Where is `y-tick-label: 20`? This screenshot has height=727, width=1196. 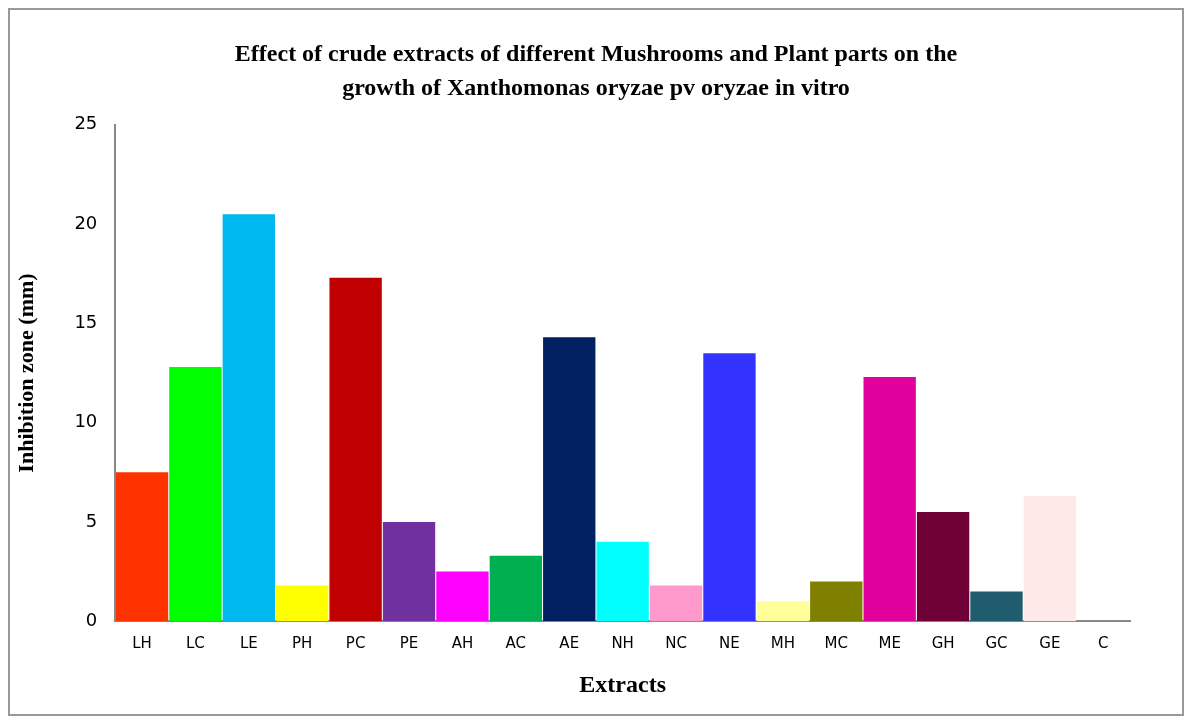 y-tick-label: 20 is located at coordinates (86, 222).